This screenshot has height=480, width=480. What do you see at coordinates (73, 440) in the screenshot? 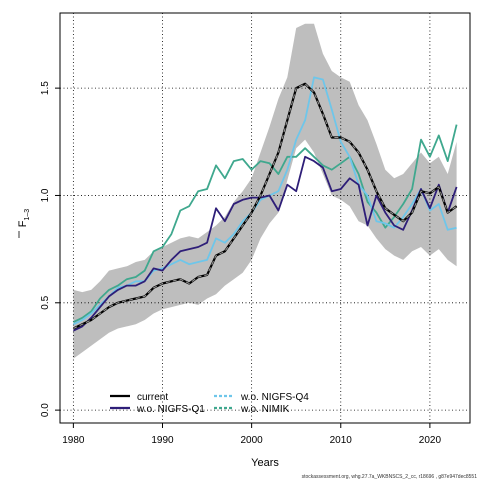
I see `x-tick-label: 1980` at bounding box center [73, 440].